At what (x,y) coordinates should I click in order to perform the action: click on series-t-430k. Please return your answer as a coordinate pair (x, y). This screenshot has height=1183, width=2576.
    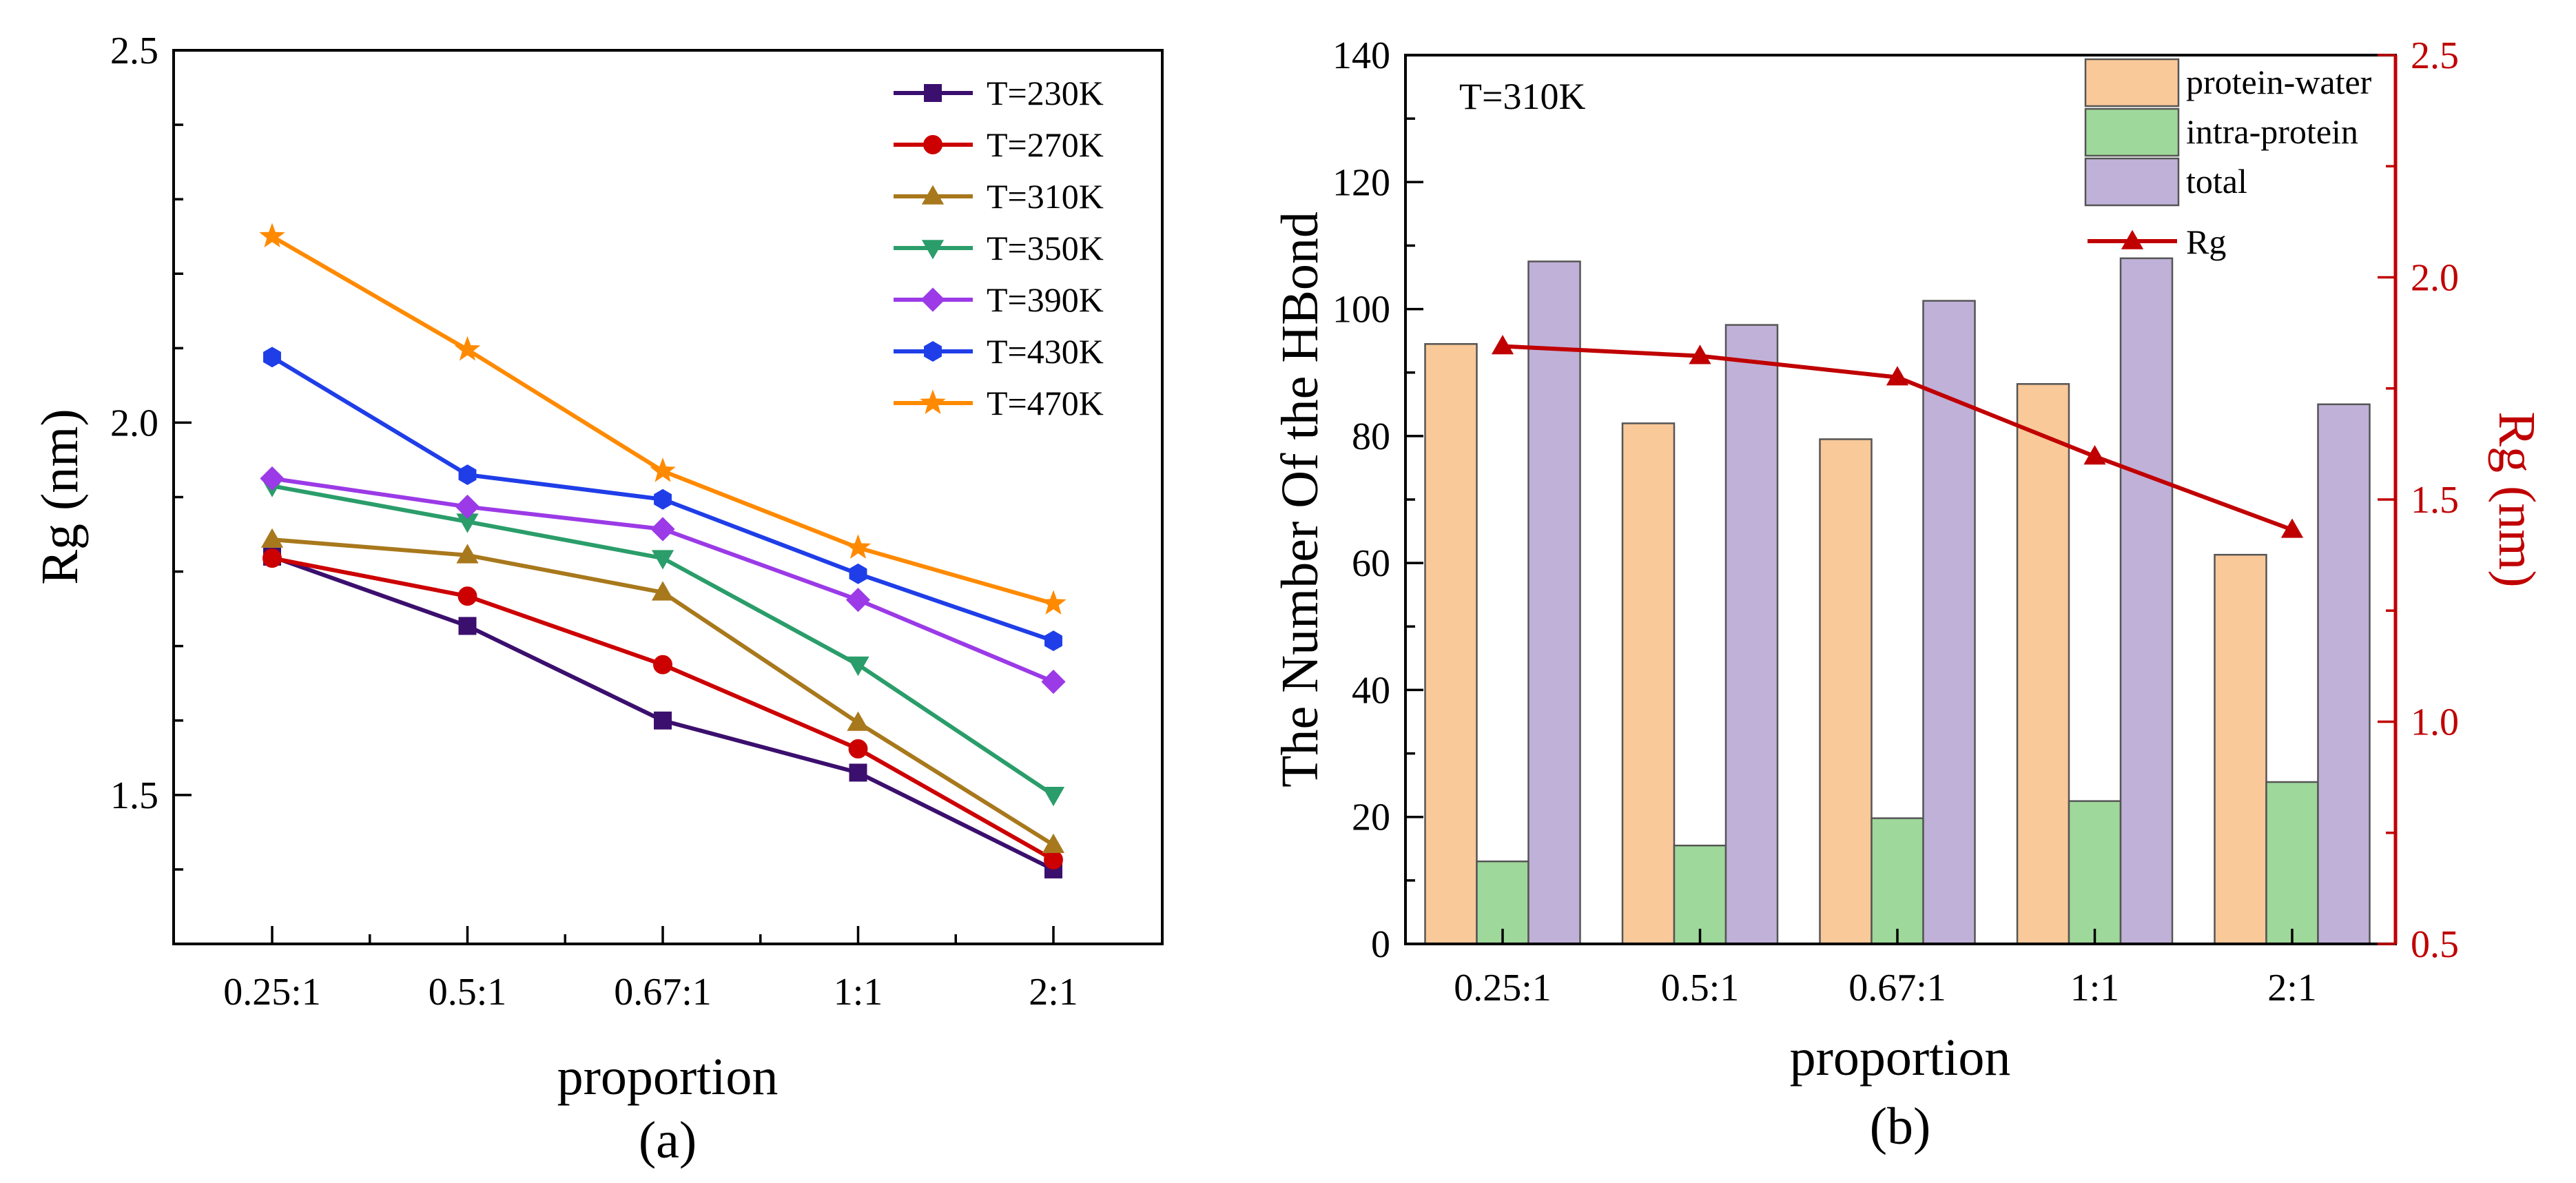
    Looking at the image, I should click on (662, 499).